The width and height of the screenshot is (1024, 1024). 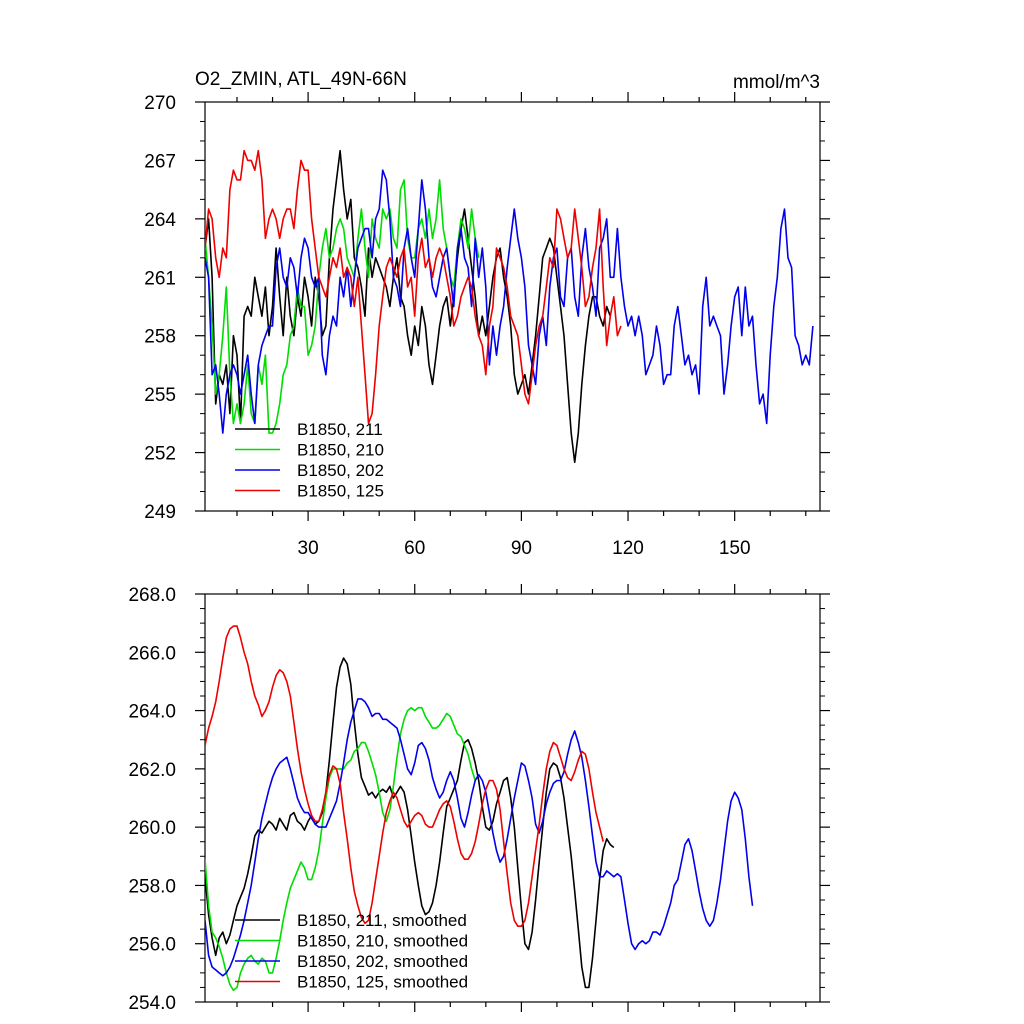 I want to click on legend-label: B1850, 210, smoothed, so click(x=382, y=941).